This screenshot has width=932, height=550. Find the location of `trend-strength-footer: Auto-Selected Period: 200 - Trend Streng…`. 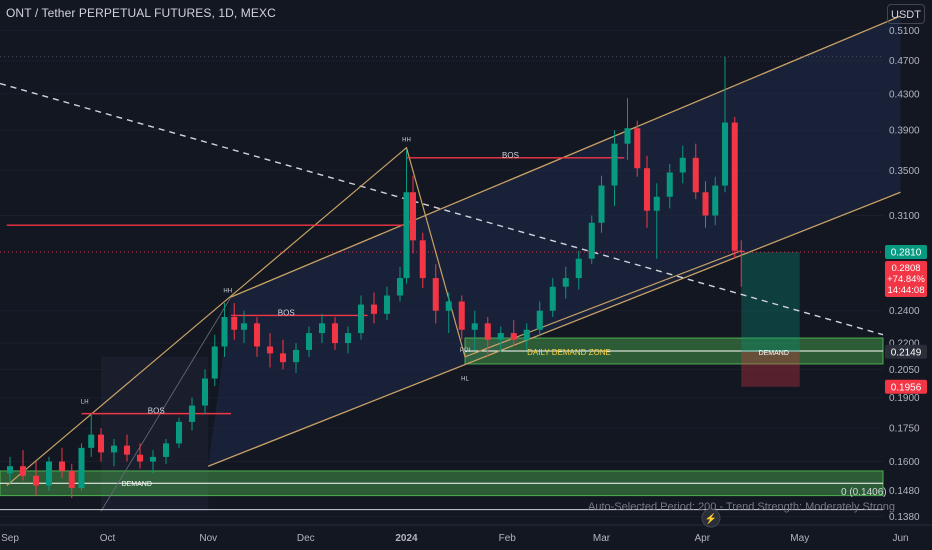

trend-strength-footer: Auto-Selected Period: 200 - Trend Streng… is located at coordinates (741, 507).